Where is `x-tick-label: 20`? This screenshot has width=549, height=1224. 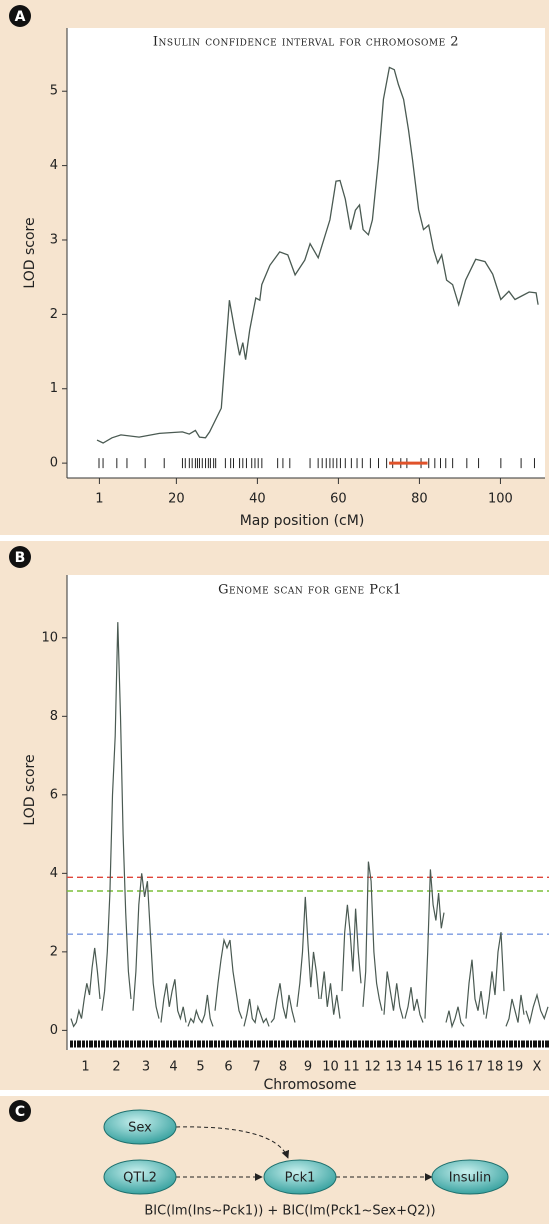 x-tick-label: 20 is located at coordinates (176, 499).